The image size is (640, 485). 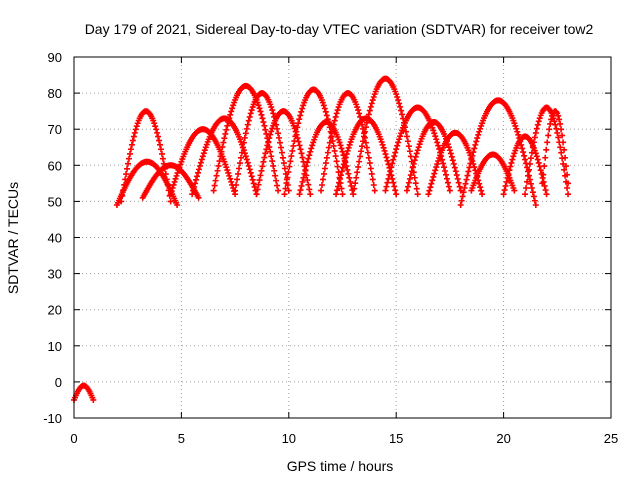 I want to click on x-axis-label: GPS time / hours, so click(x=340, y=466).